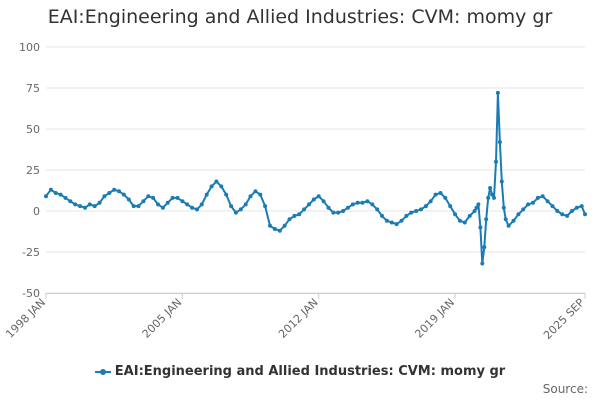 The width and height of the screenshot is (600, 400). Describe the element at coordinates (102, 371) in the screenshot. I see `legend-swatch` at that location.